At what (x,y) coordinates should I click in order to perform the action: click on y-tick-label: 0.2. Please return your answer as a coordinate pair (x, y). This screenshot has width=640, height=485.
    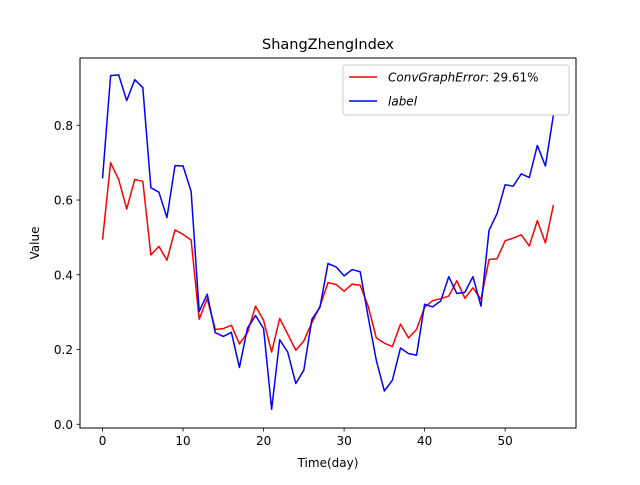
    Looking at the image, I should click on (63, 350).